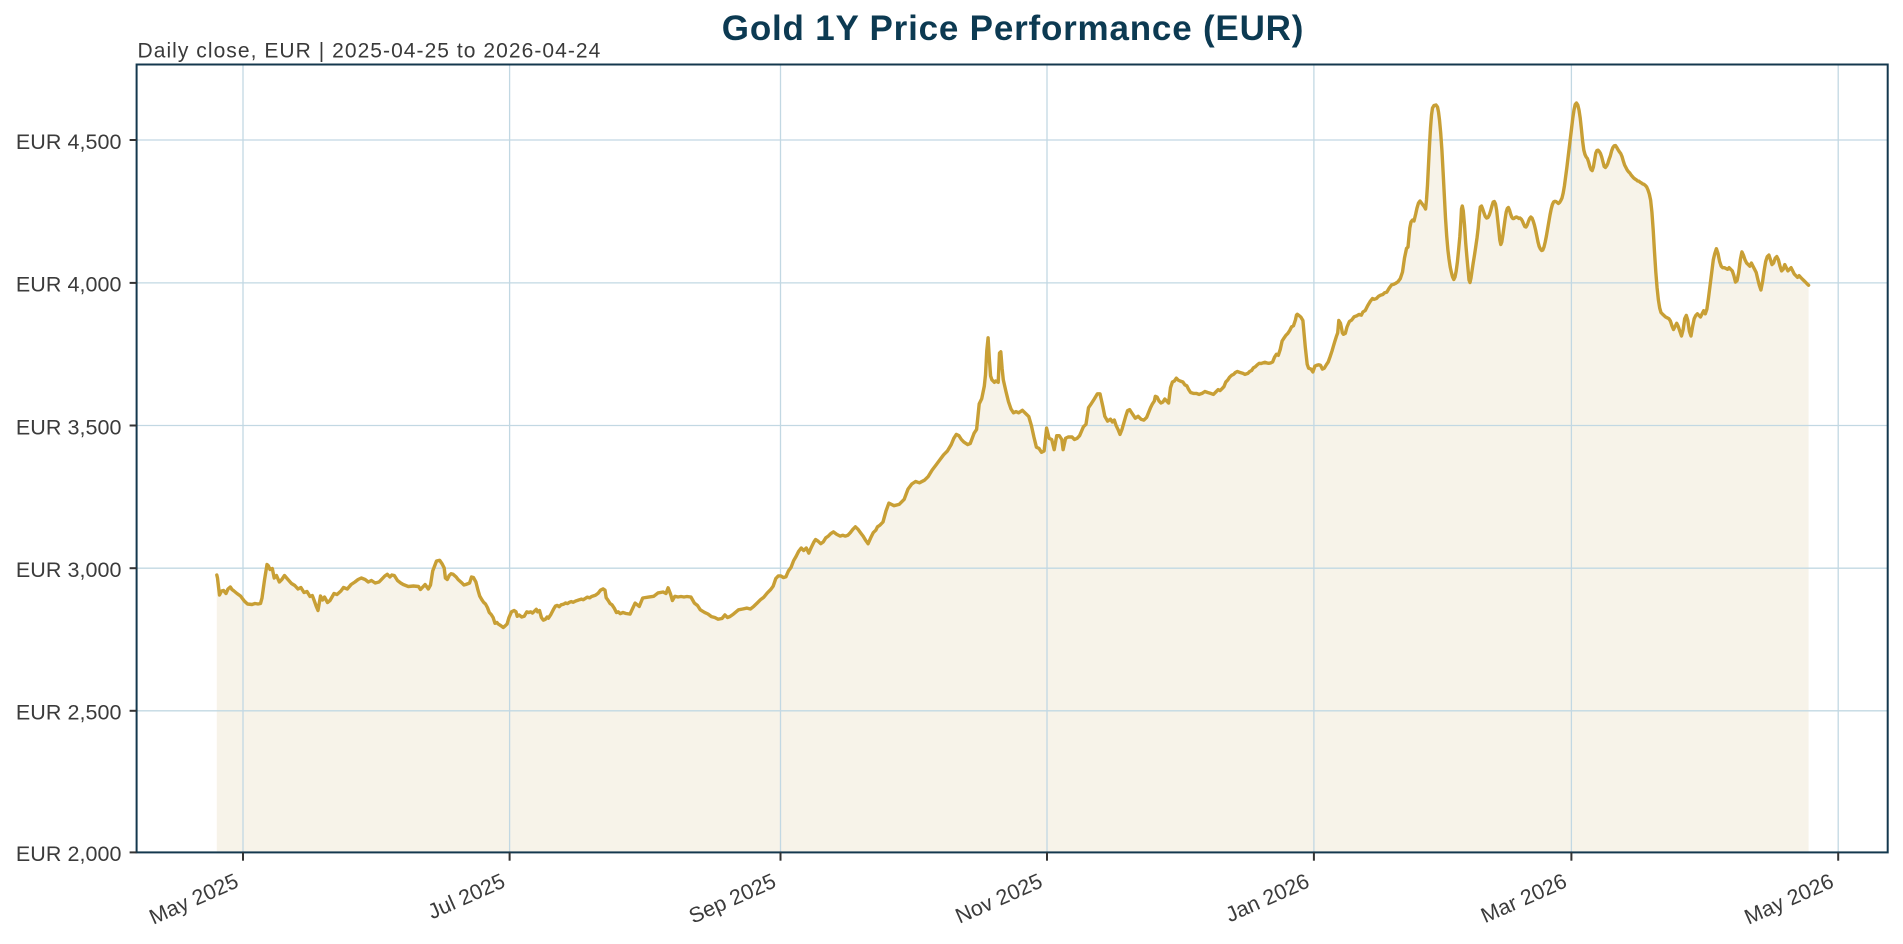 The height and width of the screenshot is (944, 1903). I want to click on svg-text: EUR 4,500, so click(69, 142).